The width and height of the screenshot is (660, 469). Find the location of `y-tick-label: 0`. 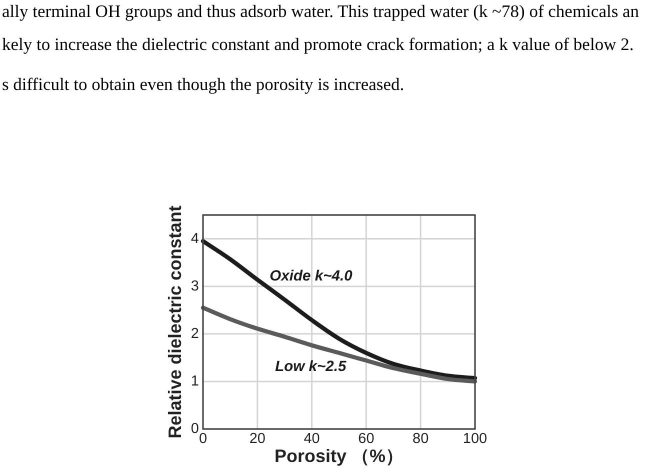

y-tick-label: 0 is located at coordinates (194, 429).